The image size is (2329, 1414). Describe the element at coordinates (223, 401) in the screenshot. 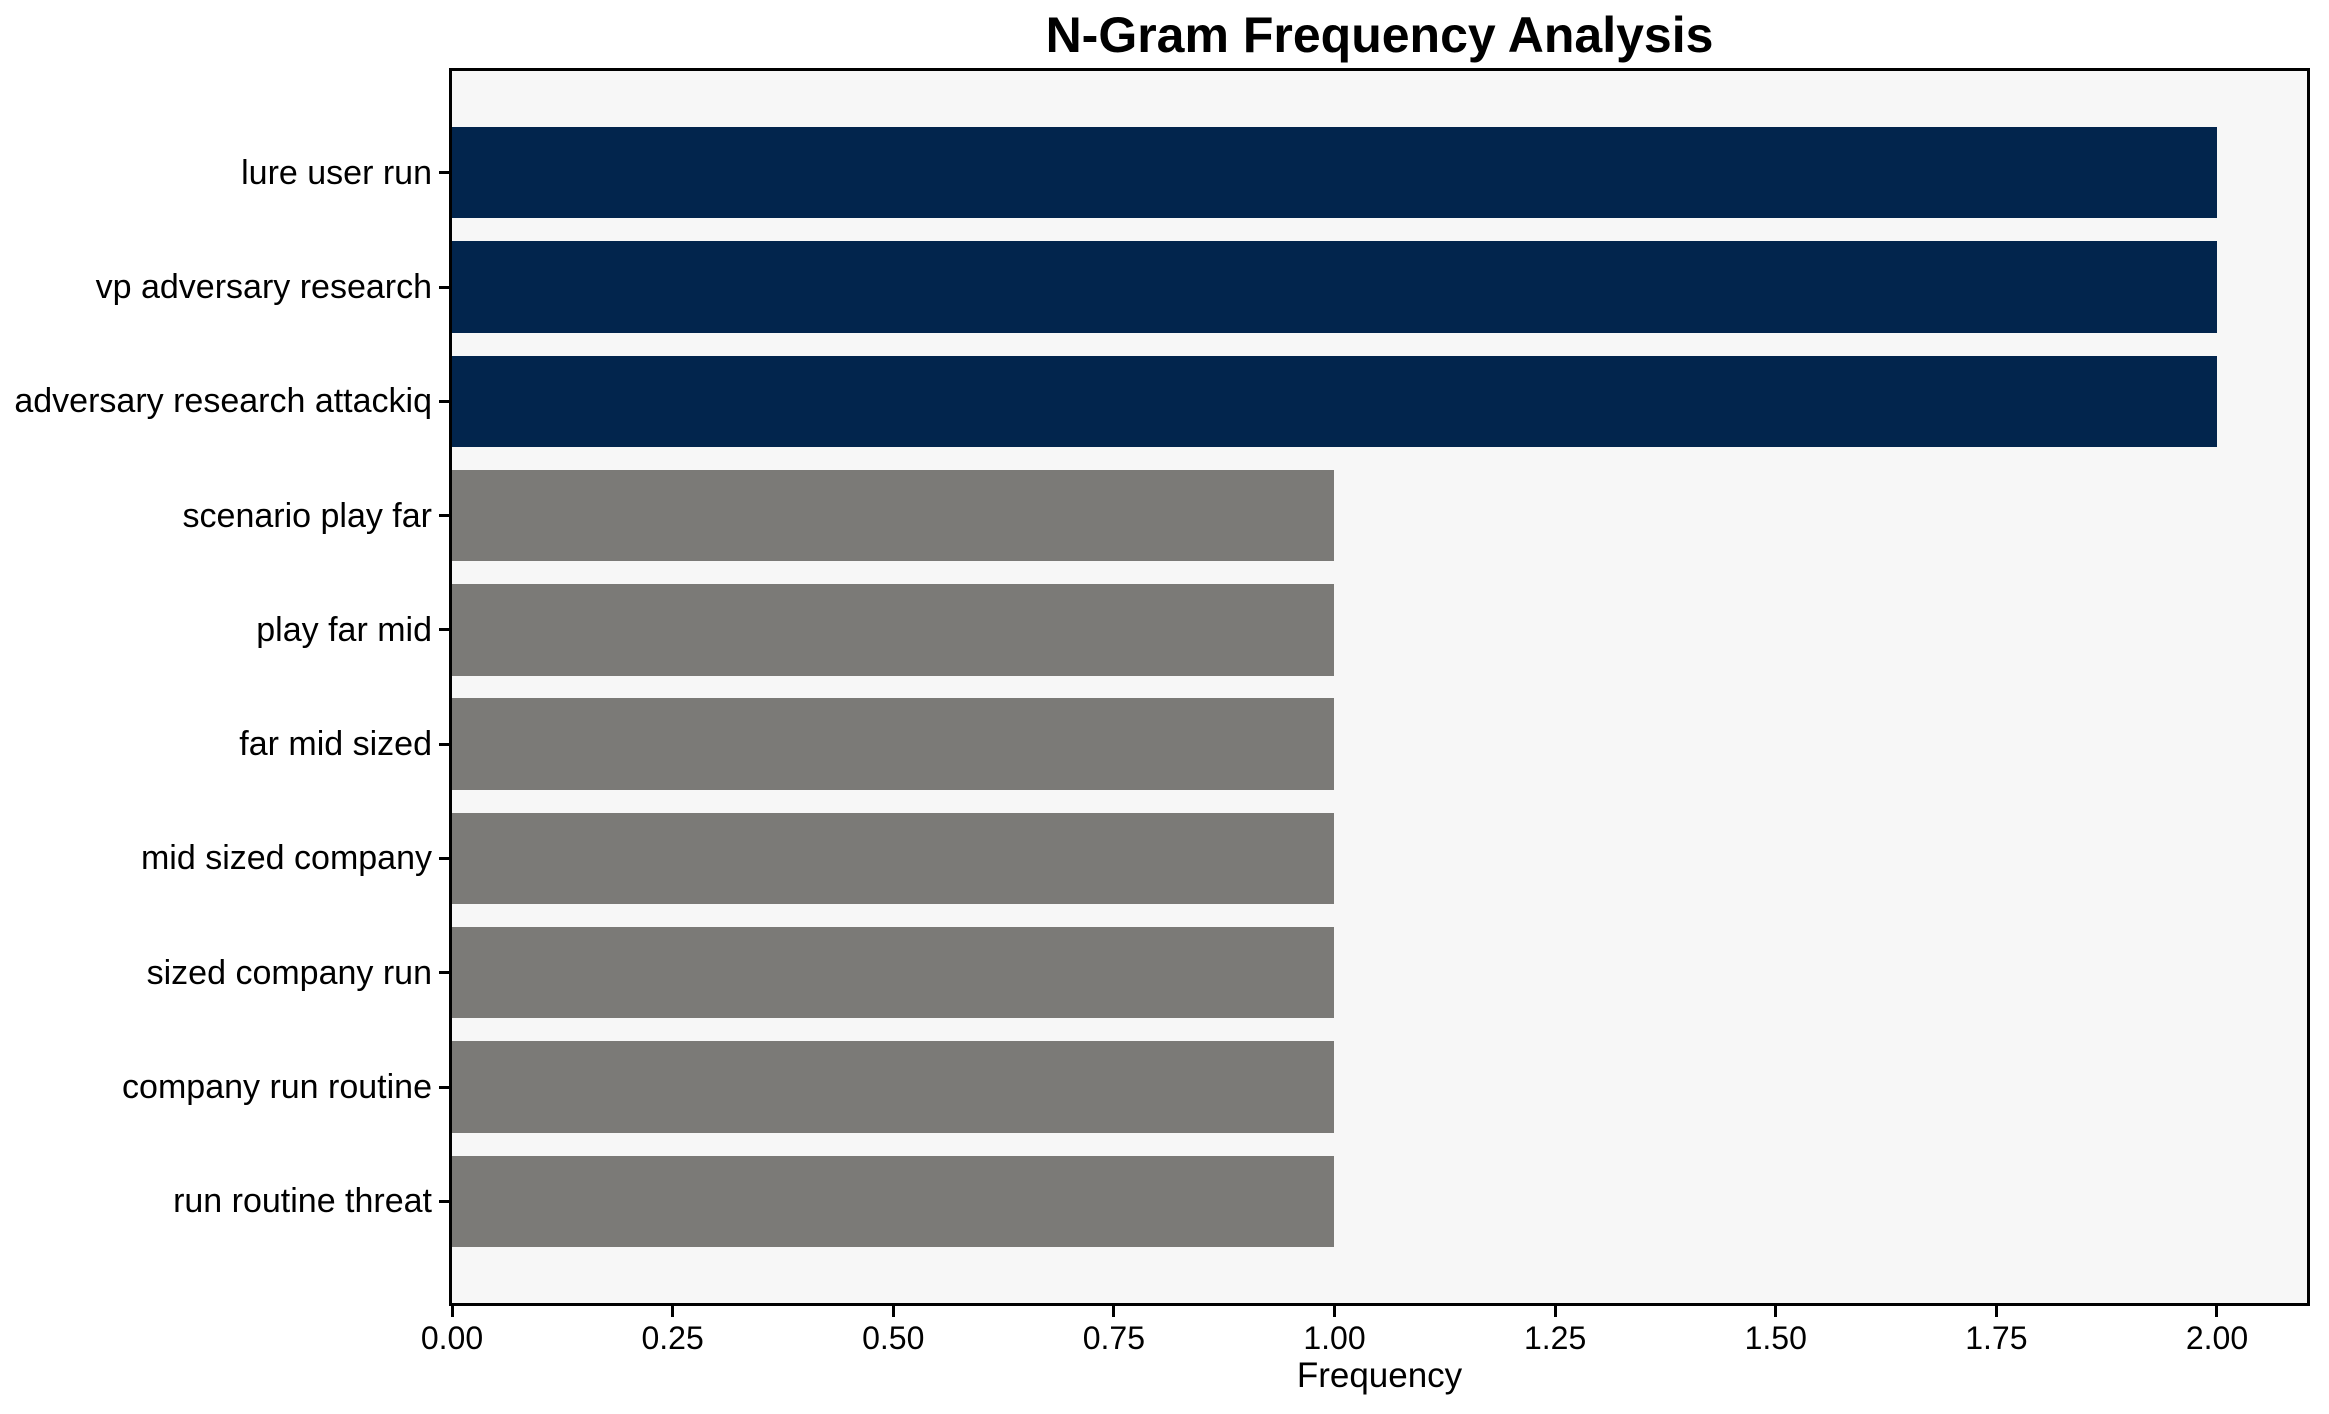

I see `y-tick-label: adversary research attackiq` at that location.